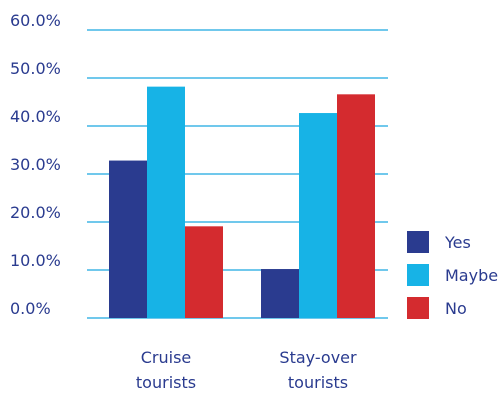 This screenshot has height=398, width=504. I want to click on x-tick-label: Cruise, so click(166, 357).